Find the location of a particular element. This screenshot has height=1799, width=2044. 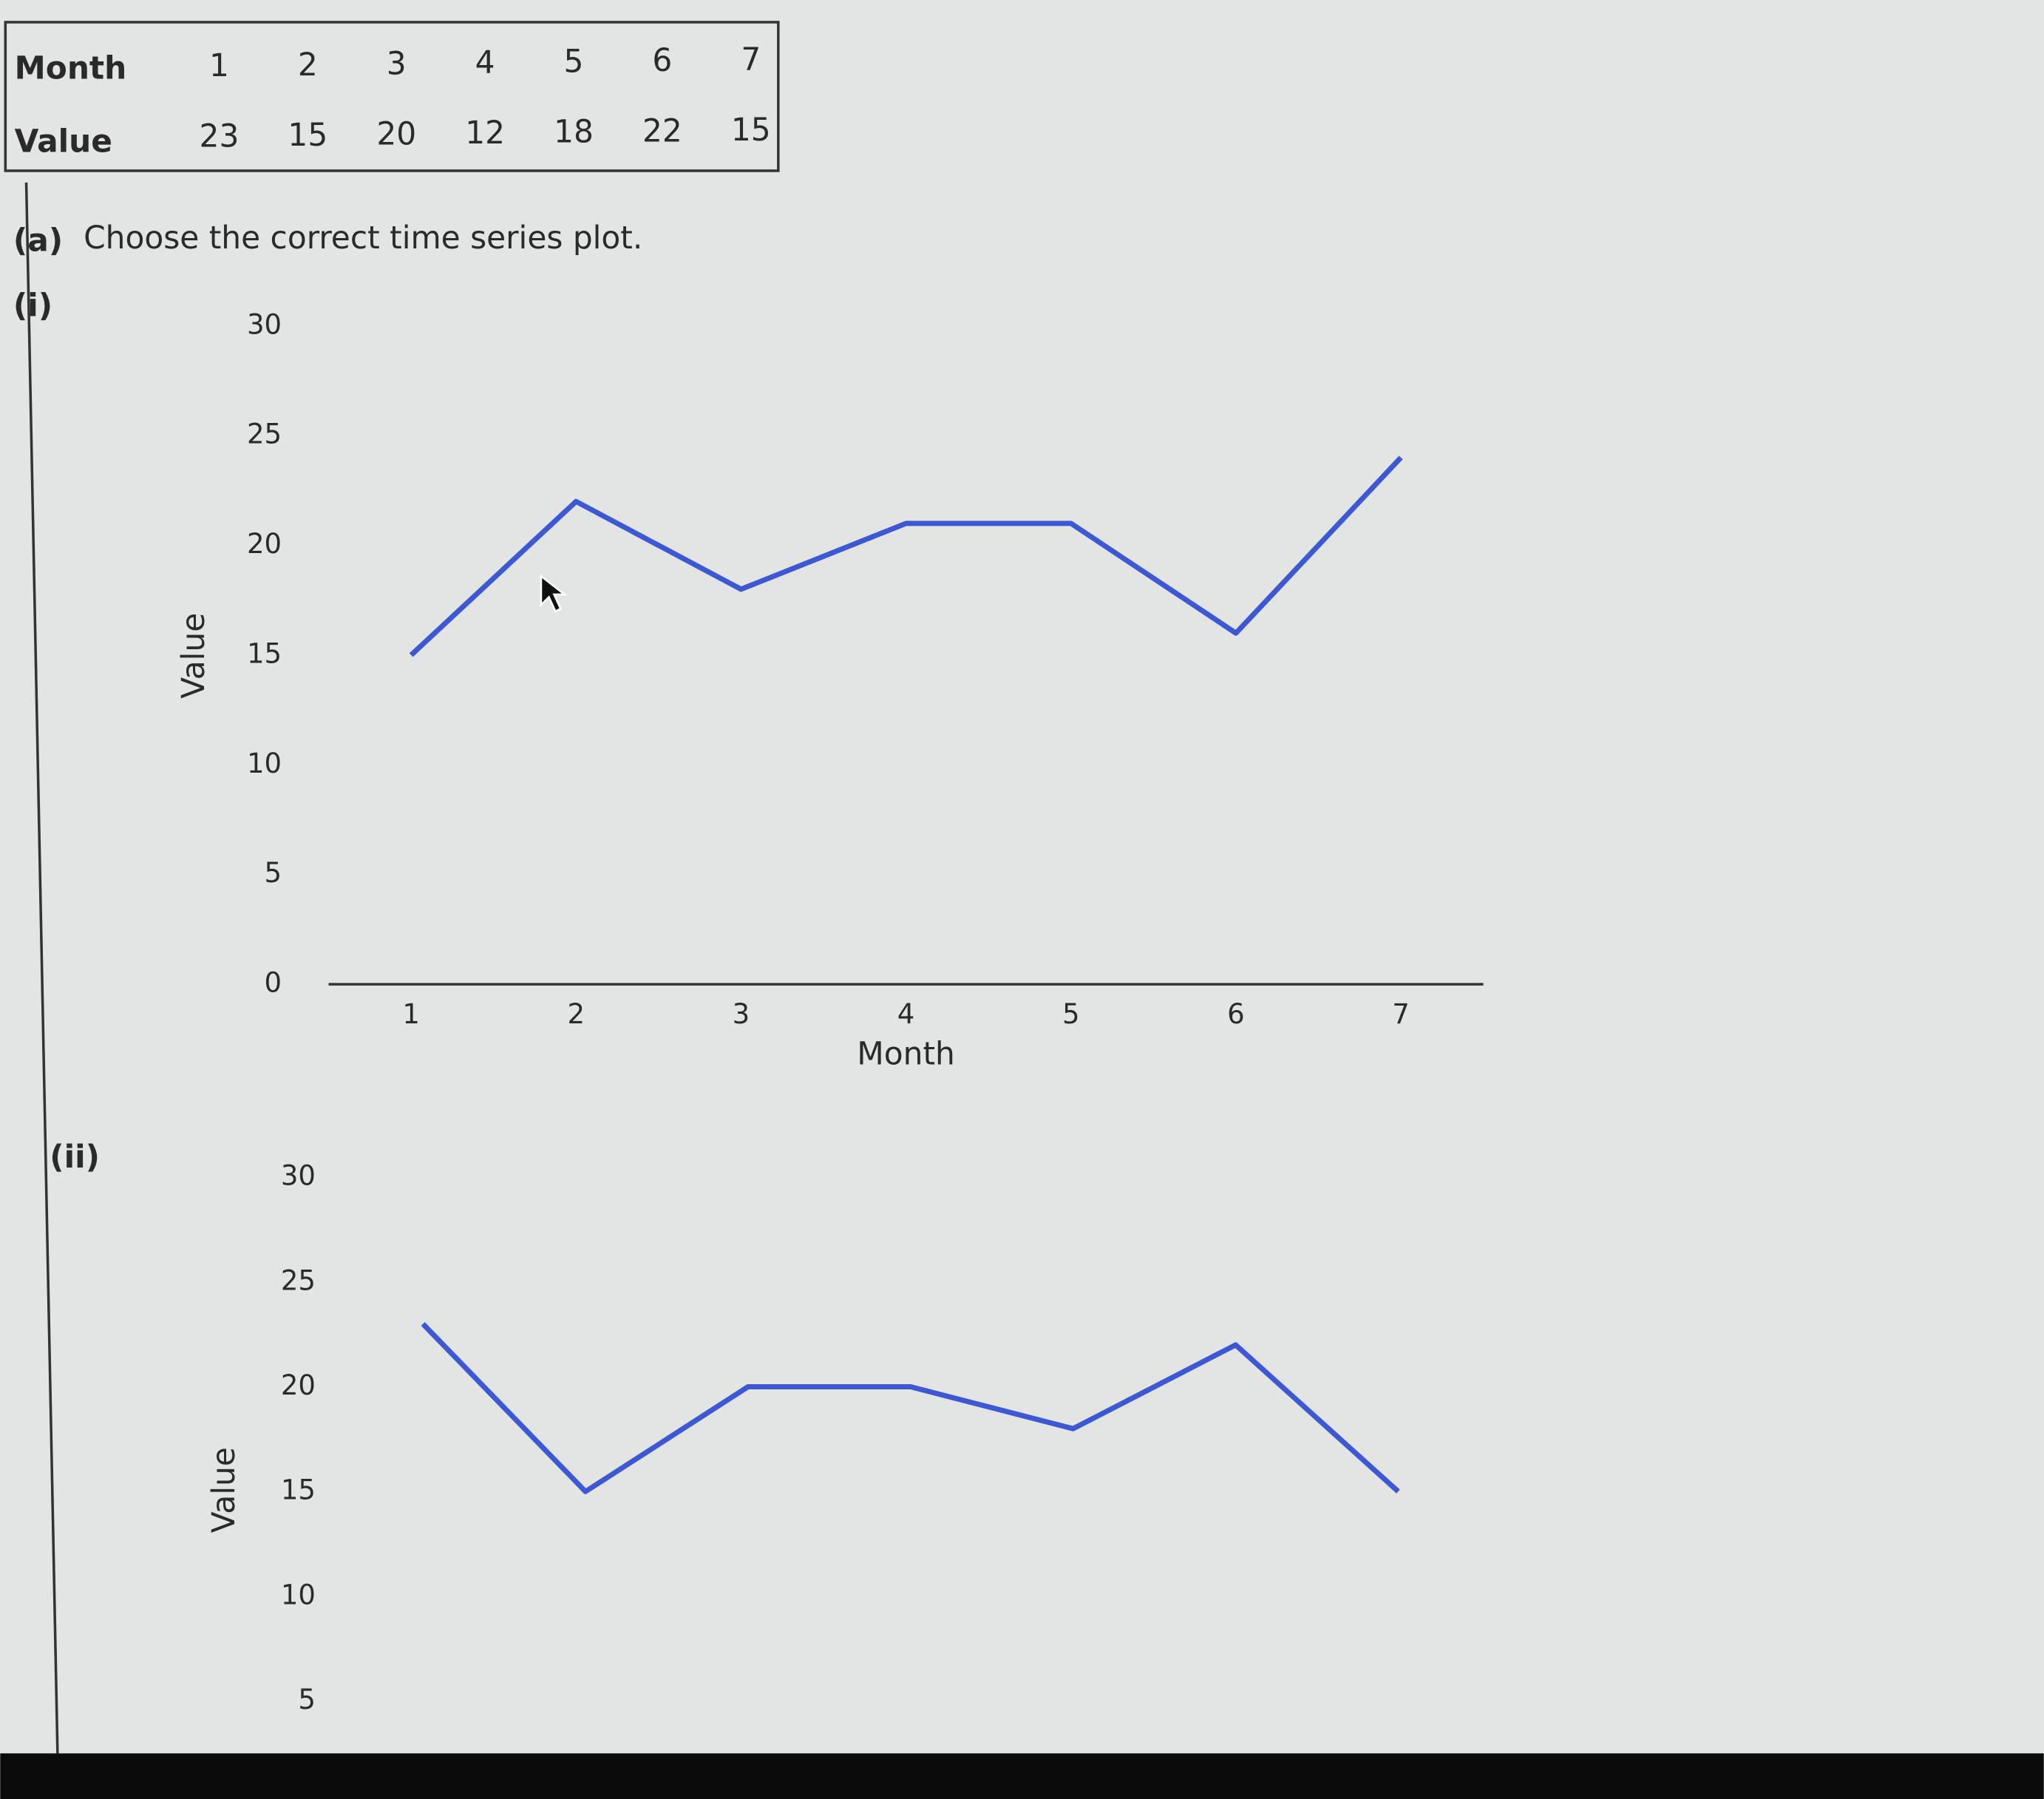

table-cell: 1 is located at coordinates (219, 65).